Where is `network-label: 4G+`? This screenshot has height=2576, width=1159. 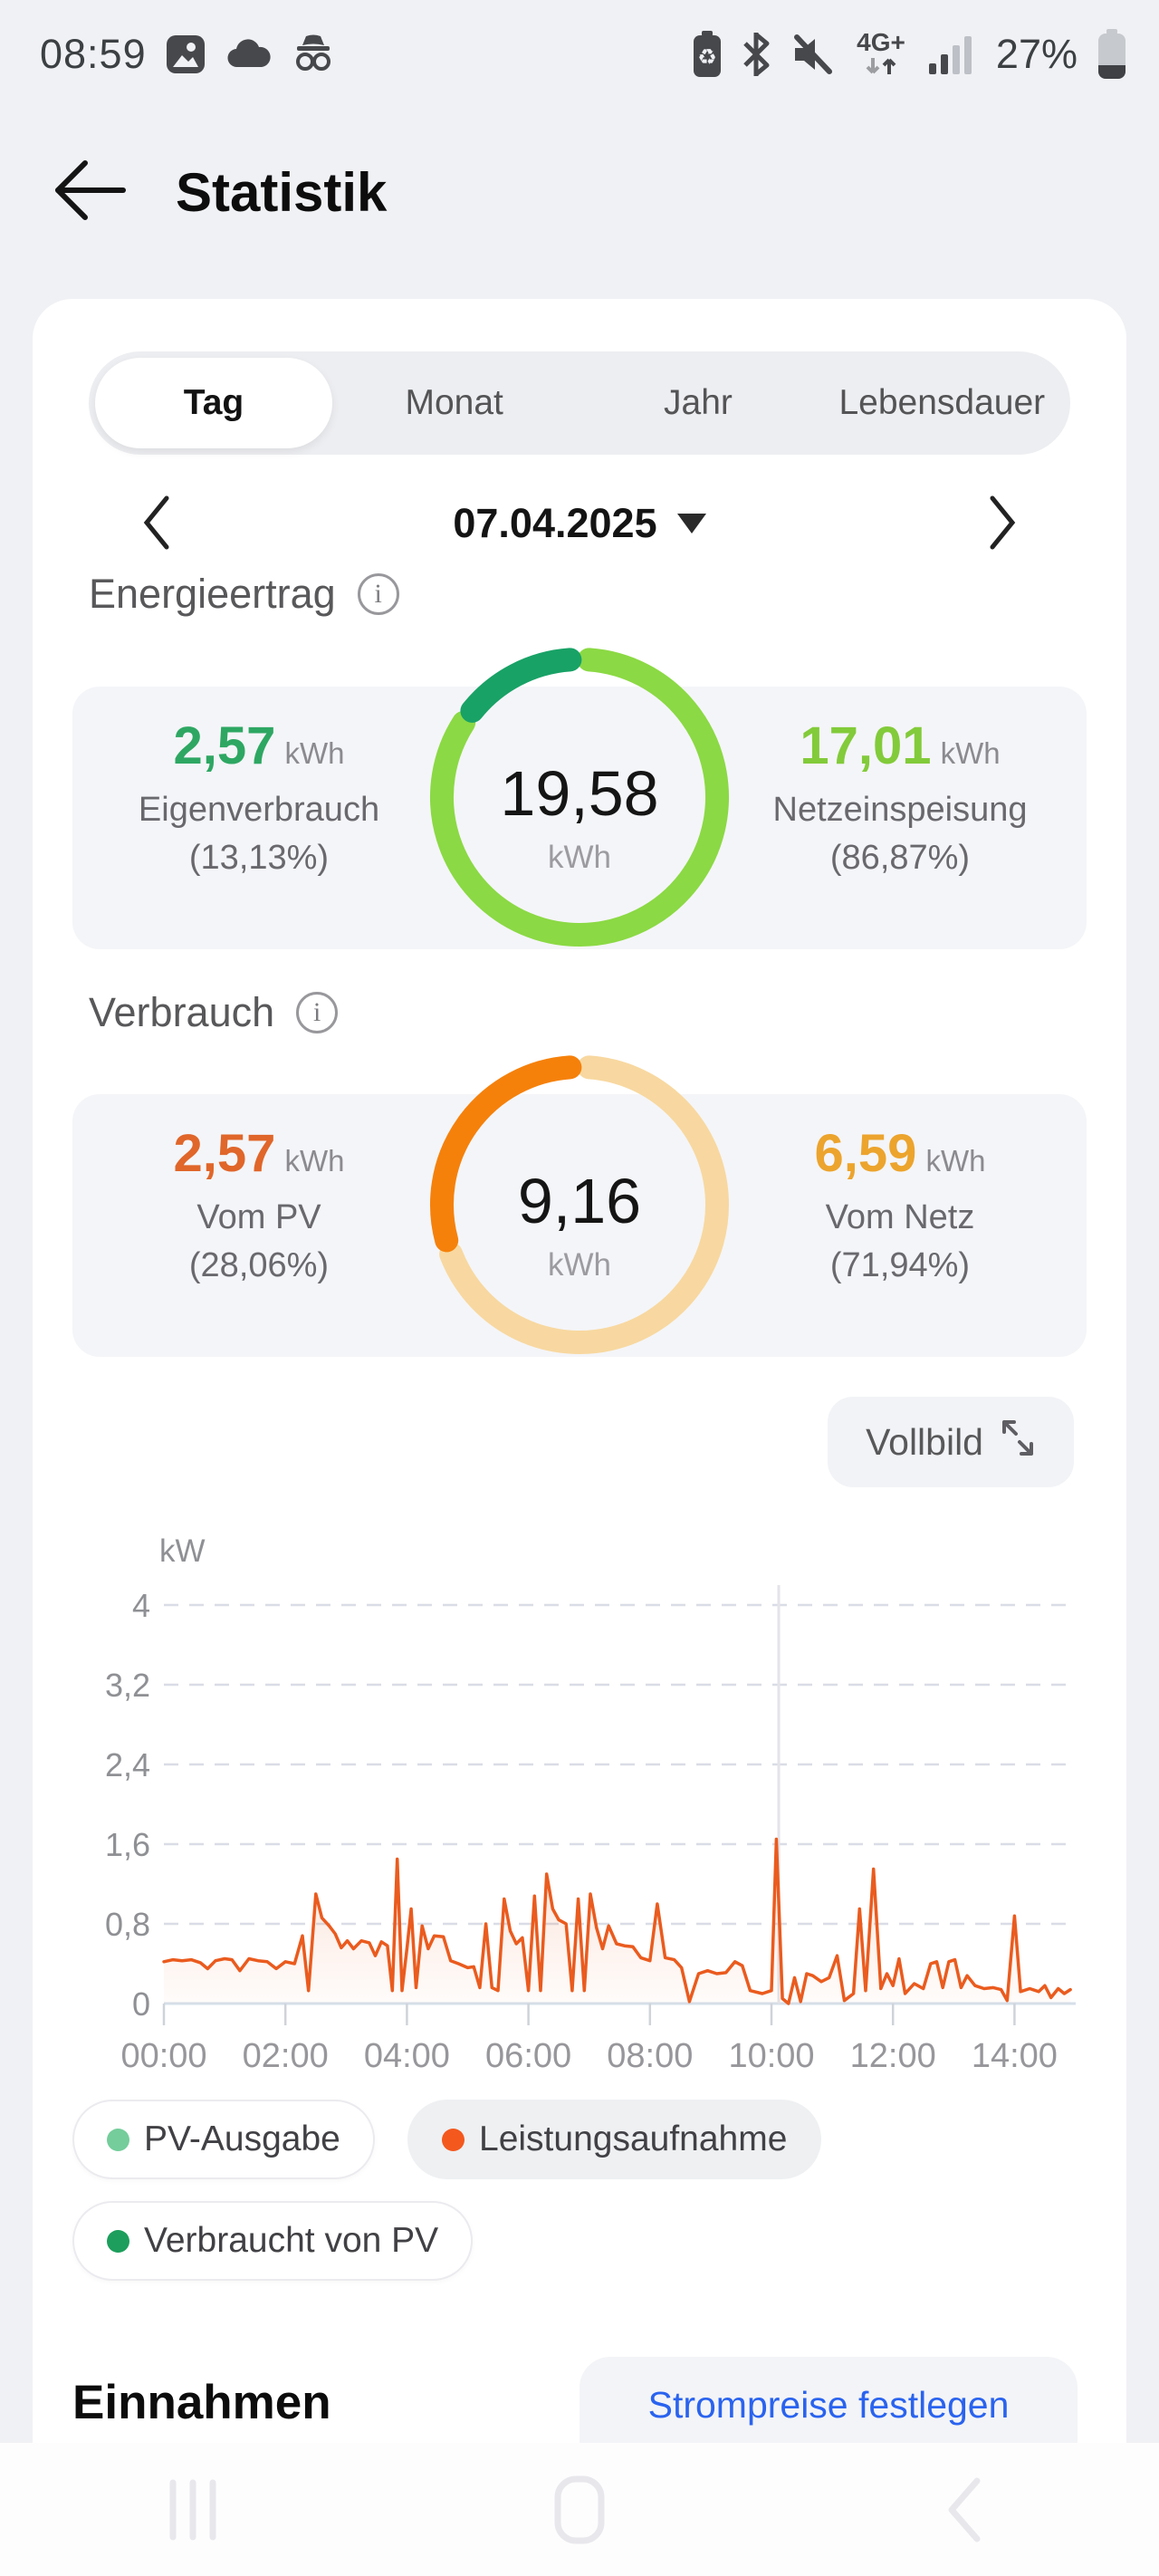 network-label: 4G+ is located at coordinates (881, 42).